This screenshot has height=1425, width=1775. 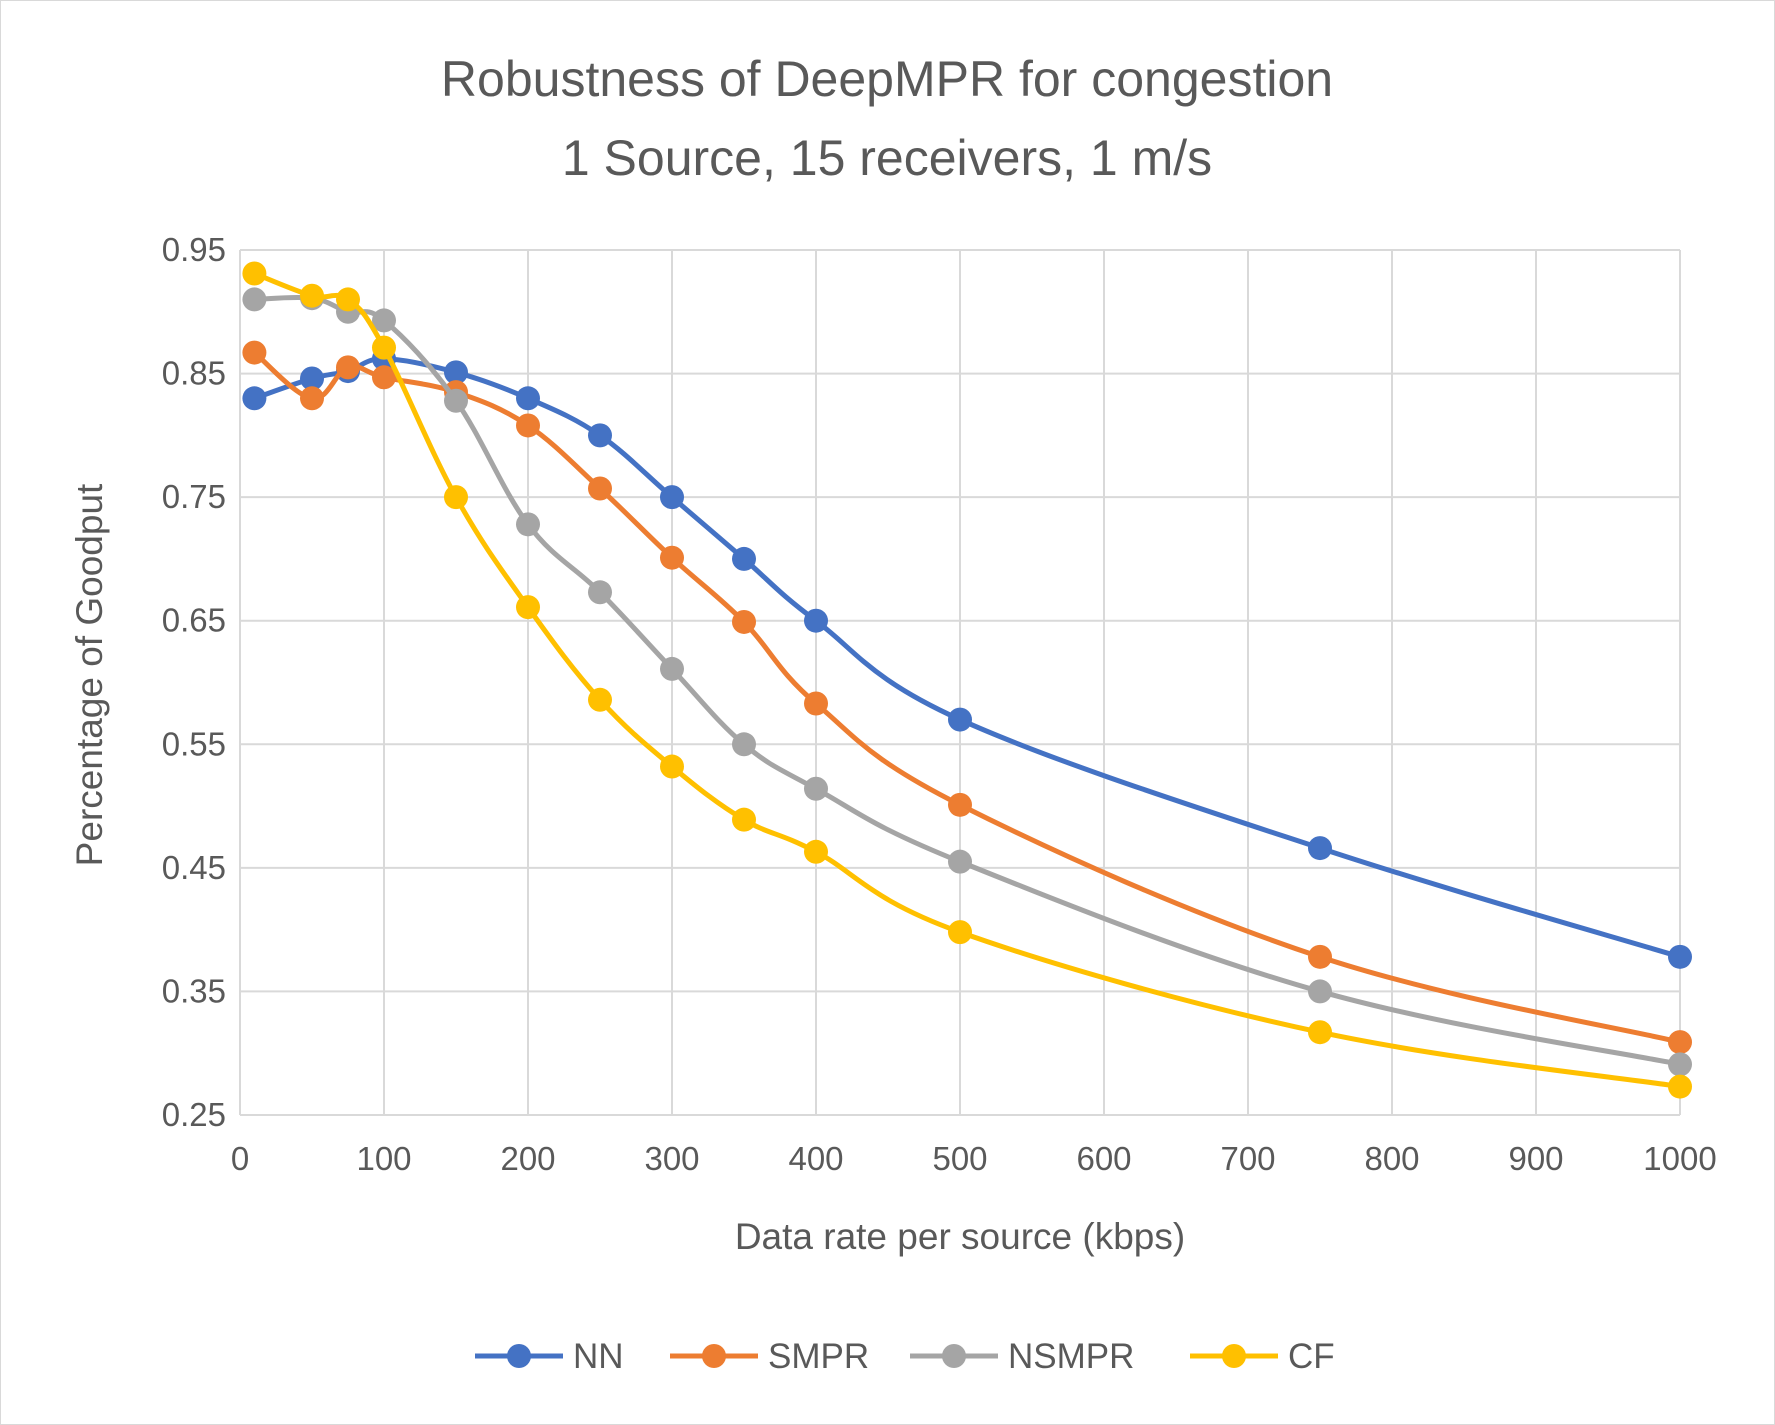 I want to click on x-tick-label: 300, so click(x=671, y=1158).